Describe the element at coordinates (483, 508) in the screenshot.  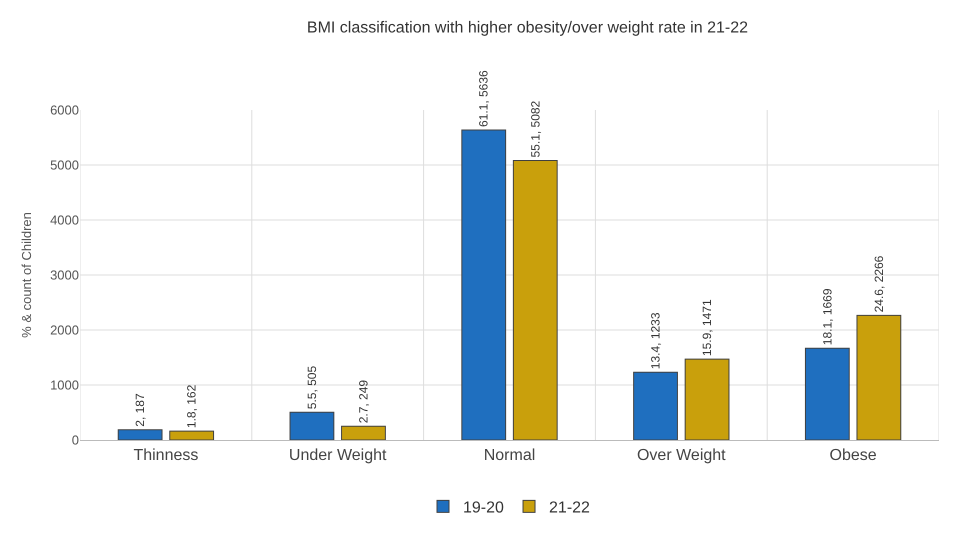
I see `legend-label: 19-20` at that location.